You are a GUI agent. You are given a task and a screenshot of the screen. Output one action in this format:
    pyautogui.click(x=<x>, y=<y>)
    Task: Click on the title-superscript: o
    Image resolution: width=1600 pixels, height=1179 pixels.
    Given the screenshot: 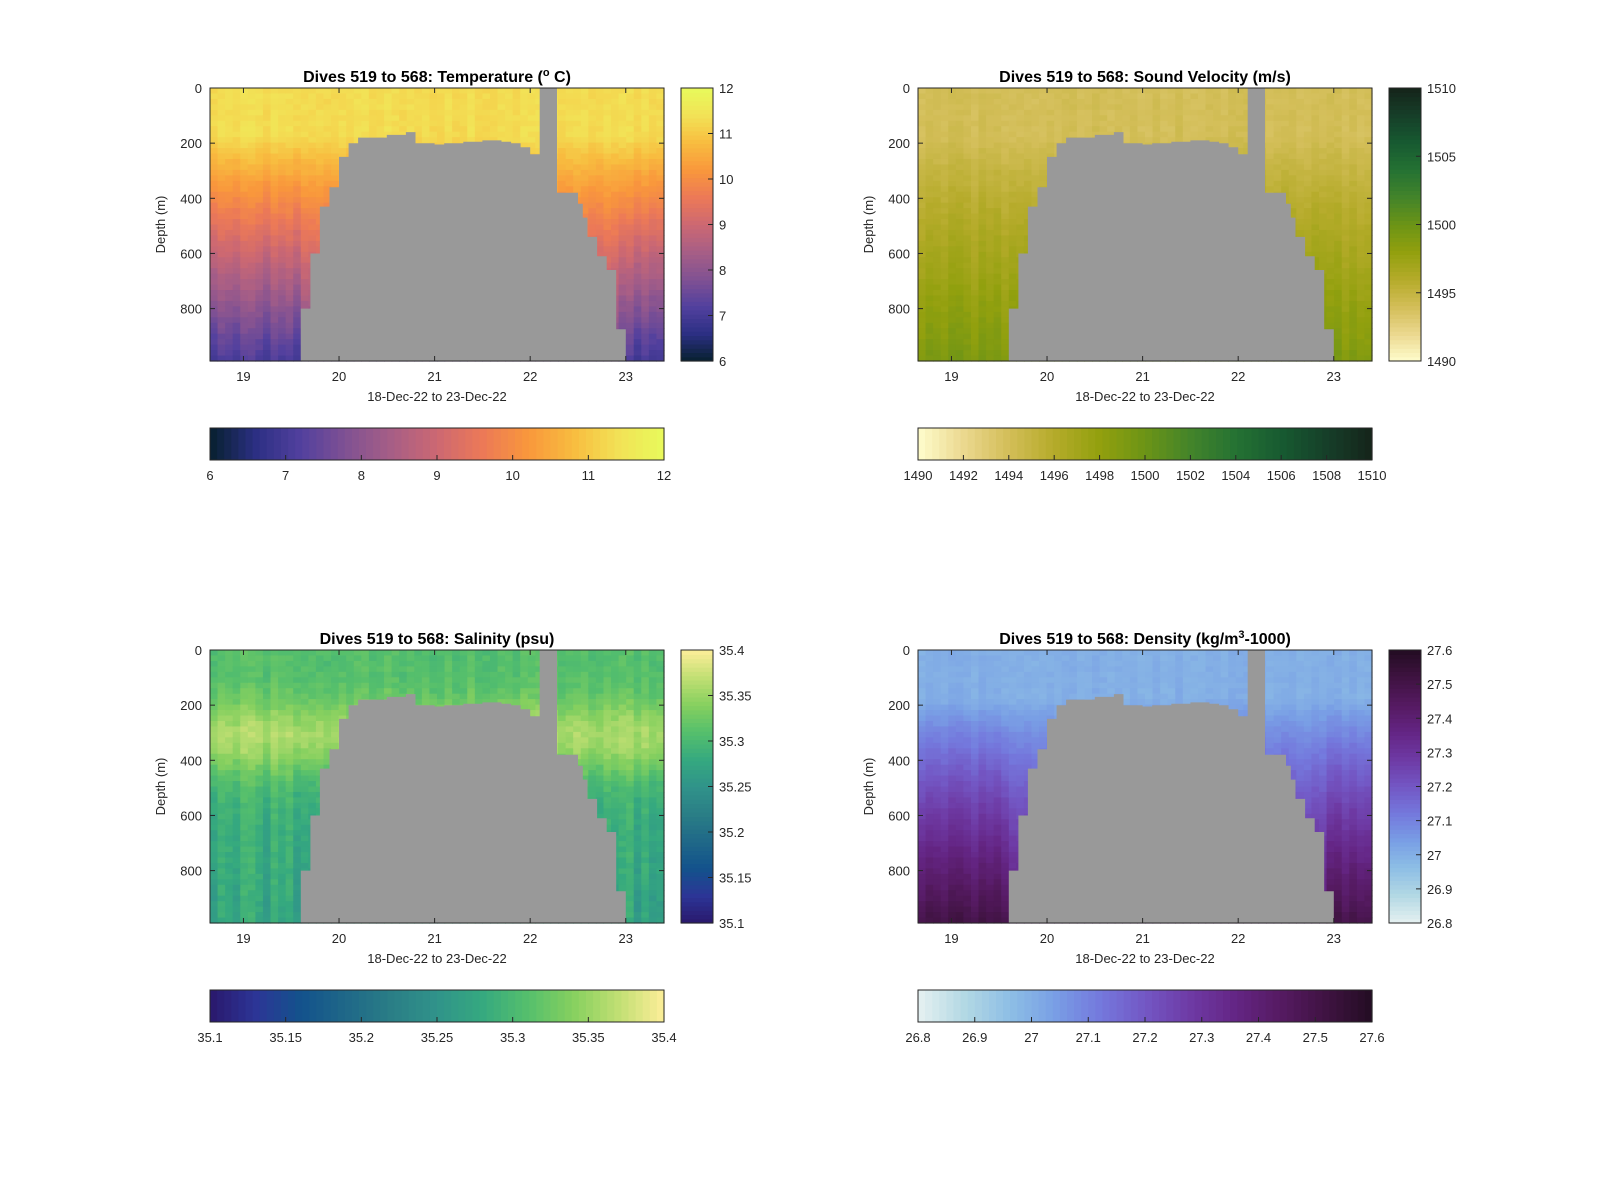 What is the action you would take?
    pyautogui.click(x=546, y=73)
    